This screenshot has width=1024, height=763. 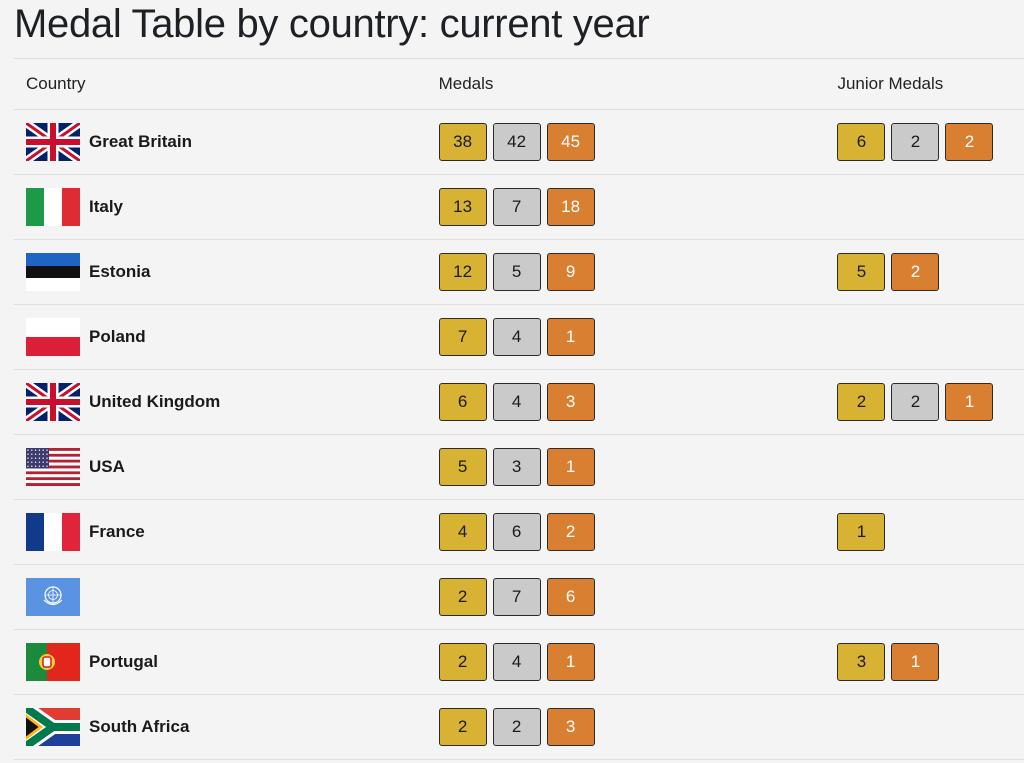 What do you see at coordinates (117, 531) in the screenshot?
I see `country-name: France` at bounding box center [117, 531].